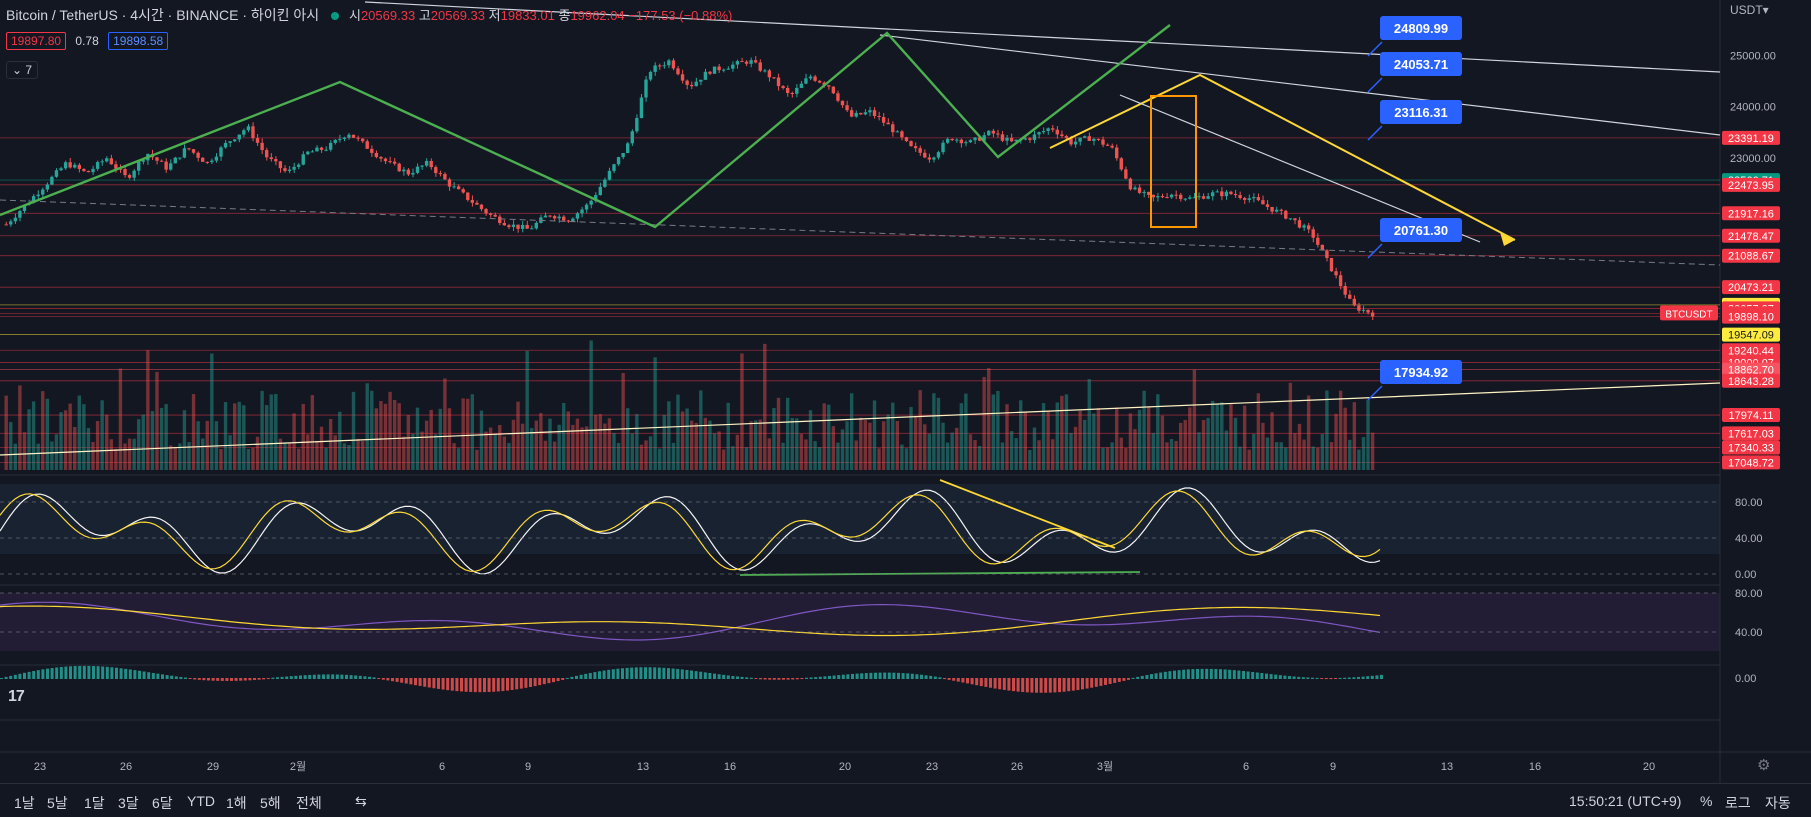 Image resolution: width=1811 pixels, height=817 pixels. What do you see at coordinates (1300, 168) in the screenshot?
I see `white-trend` at bounding box center [1300, 168].